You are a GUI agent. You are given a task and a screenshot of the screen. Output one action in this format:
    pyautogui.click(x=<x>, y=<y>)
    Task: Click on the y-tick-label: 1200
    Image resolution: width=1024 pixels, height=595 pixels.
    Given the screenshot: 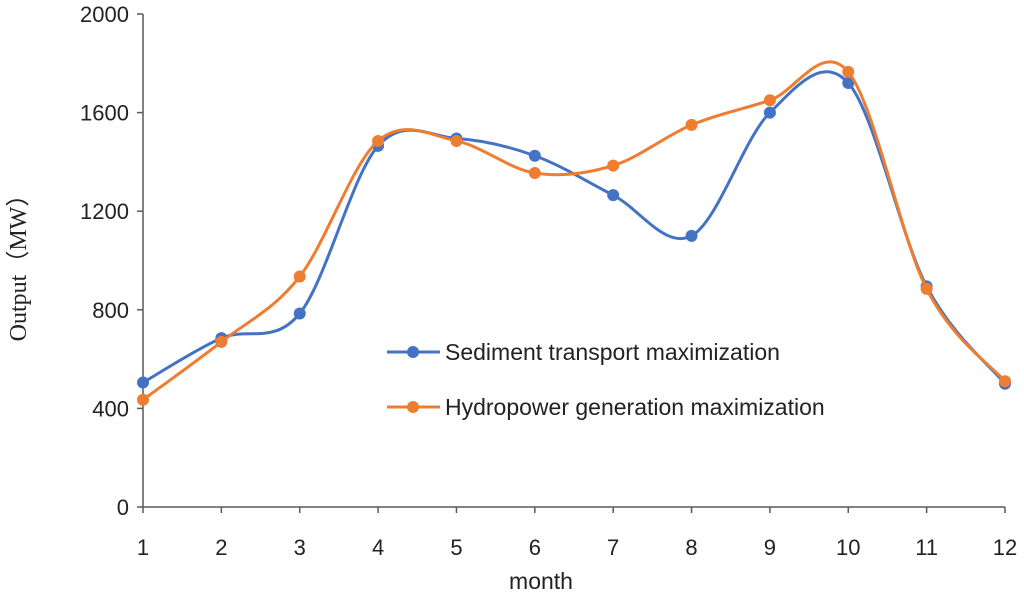 What is the action you would take?
    pyautogui.click(x=104, y=211)
    